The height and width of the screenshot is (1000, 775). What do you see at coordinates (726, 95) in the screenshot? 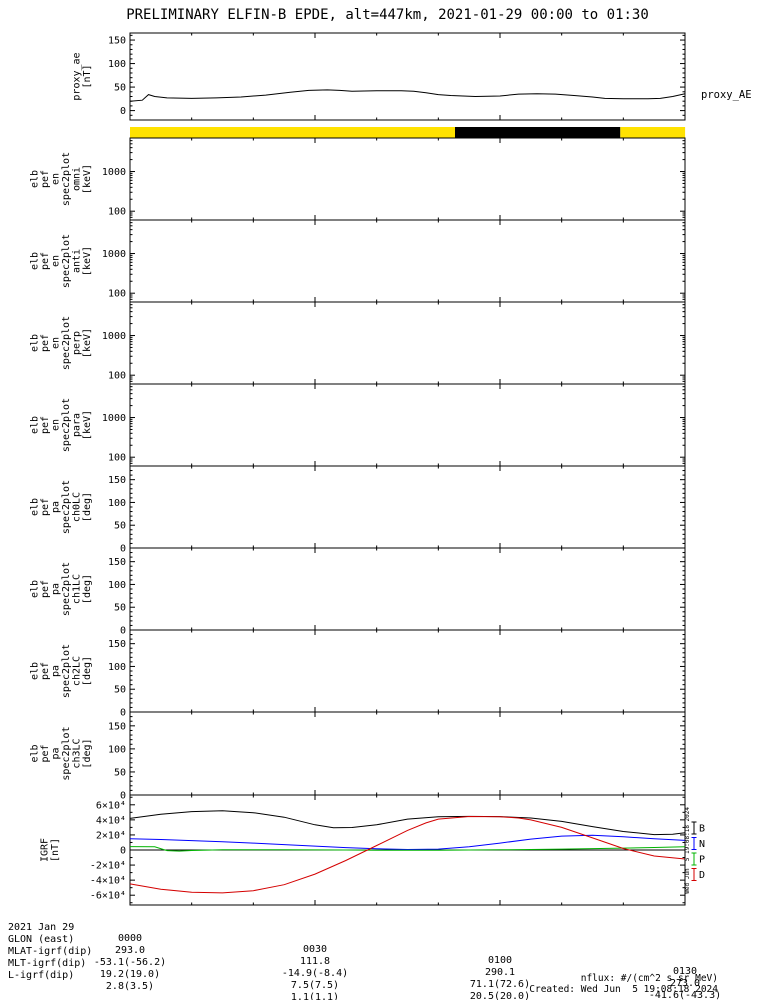
I see `proxy-ae-right-label: proxy_AE` at bounding box center [726, 95].